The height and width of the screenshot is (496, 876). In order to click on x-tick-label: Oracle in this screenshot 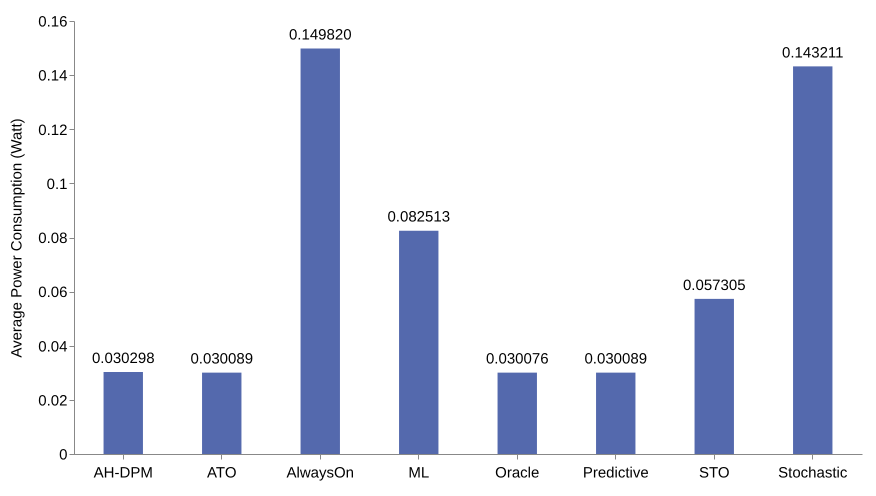, I will do `click(517, 473)`.